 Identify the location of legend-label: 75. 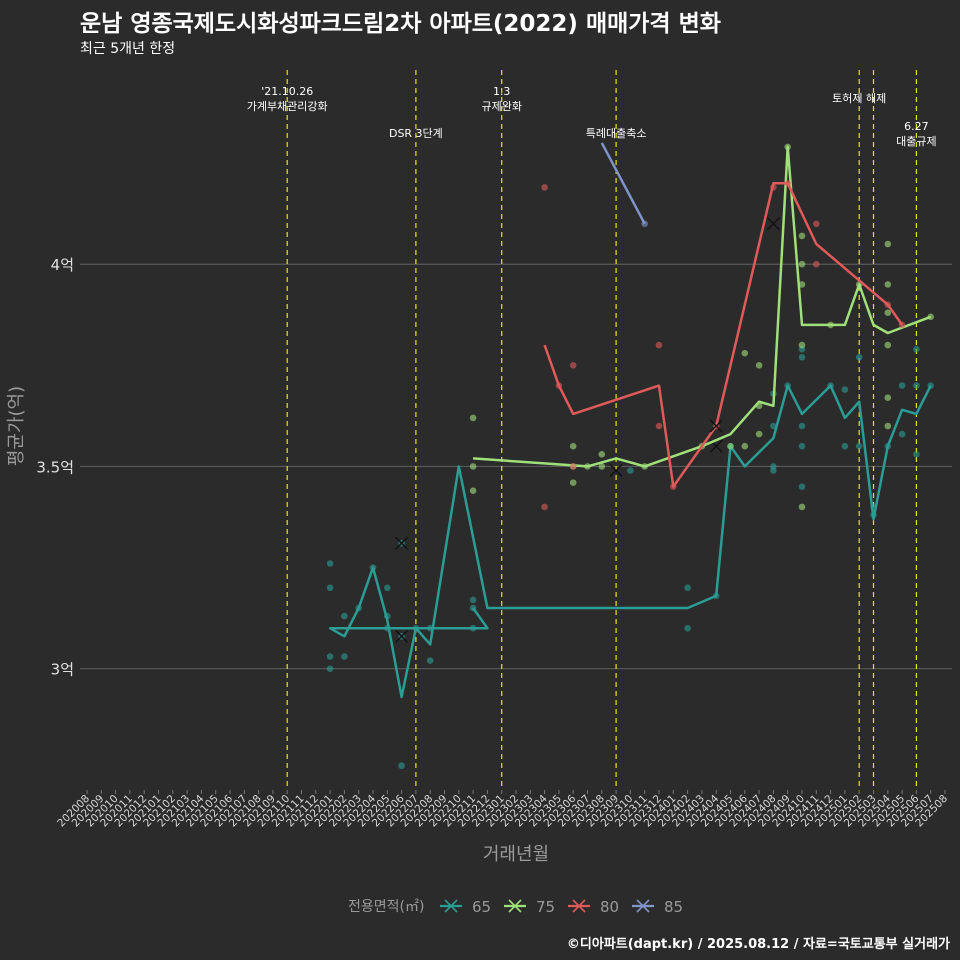
(545, 907).